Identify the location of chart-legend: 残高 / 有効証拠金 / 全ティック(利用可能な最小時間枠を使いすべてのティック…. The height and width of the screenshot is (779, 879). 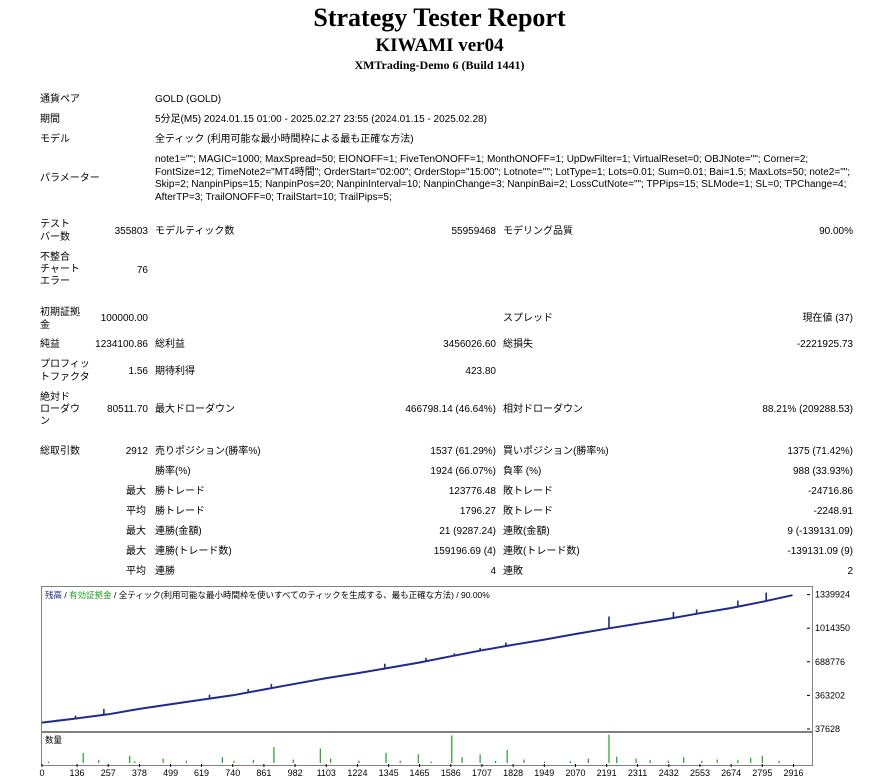
(267, 595).